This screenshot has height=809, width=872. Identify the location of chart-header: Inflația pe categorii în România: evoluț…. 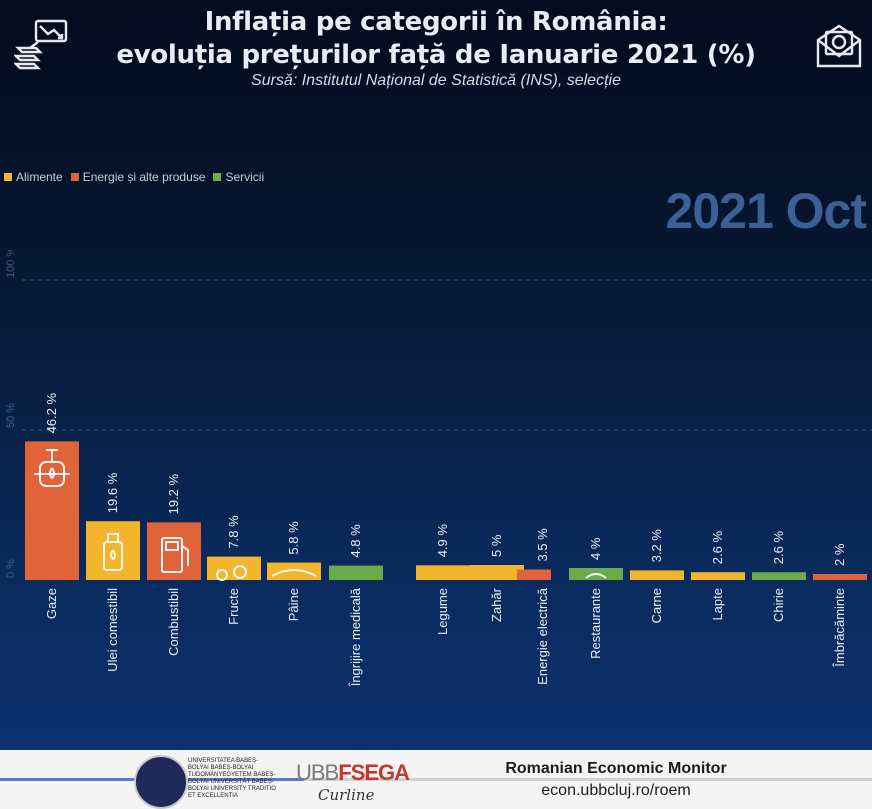
(436, 48).